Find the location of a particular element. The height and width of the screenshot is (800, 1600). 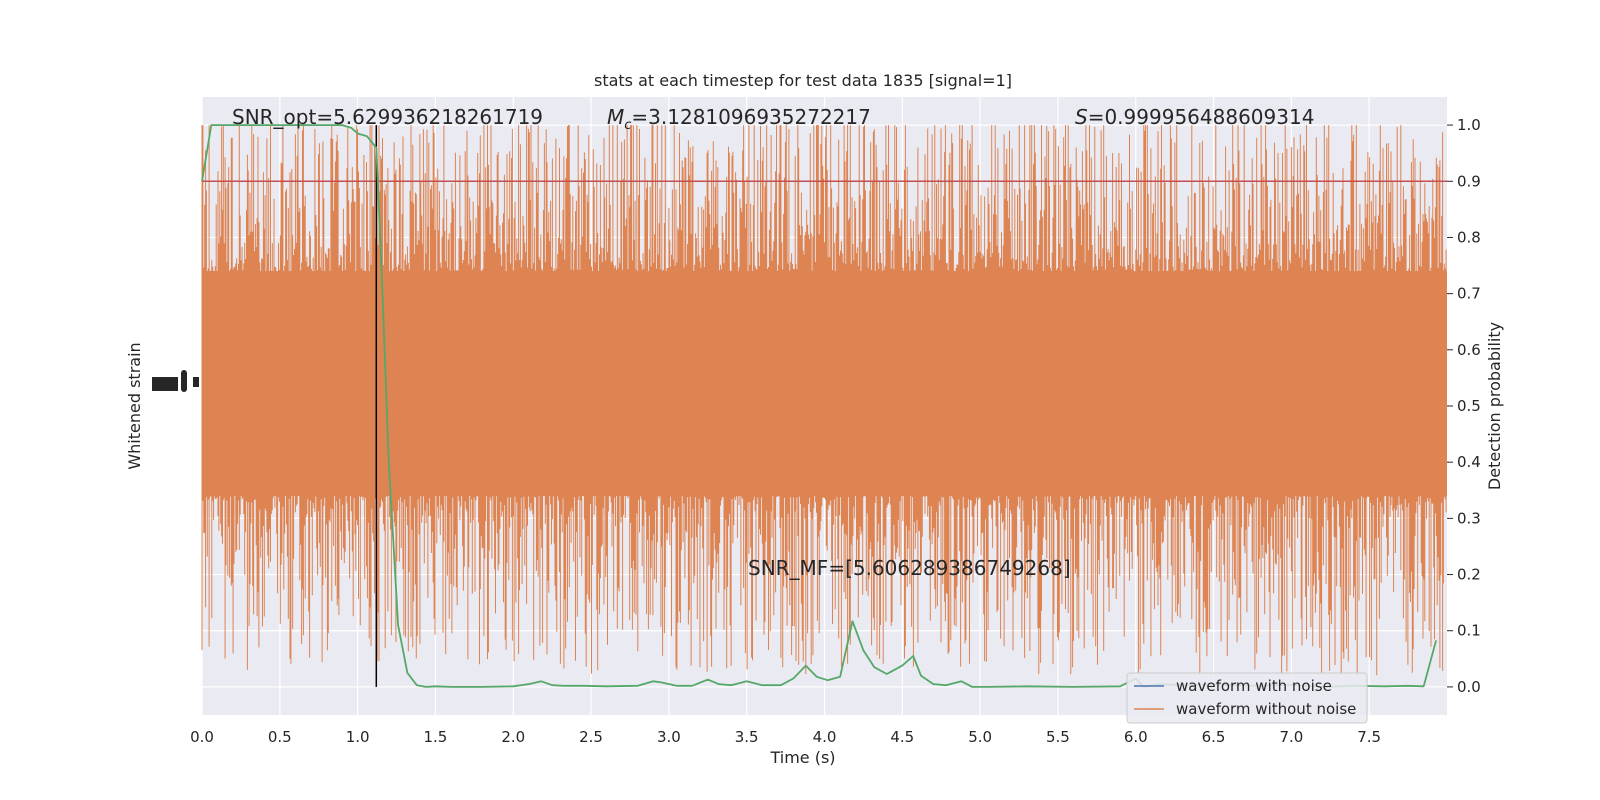

chirp-mass-annotation: Mc=3.1281096935272217 is located at coordinates (739, 119).